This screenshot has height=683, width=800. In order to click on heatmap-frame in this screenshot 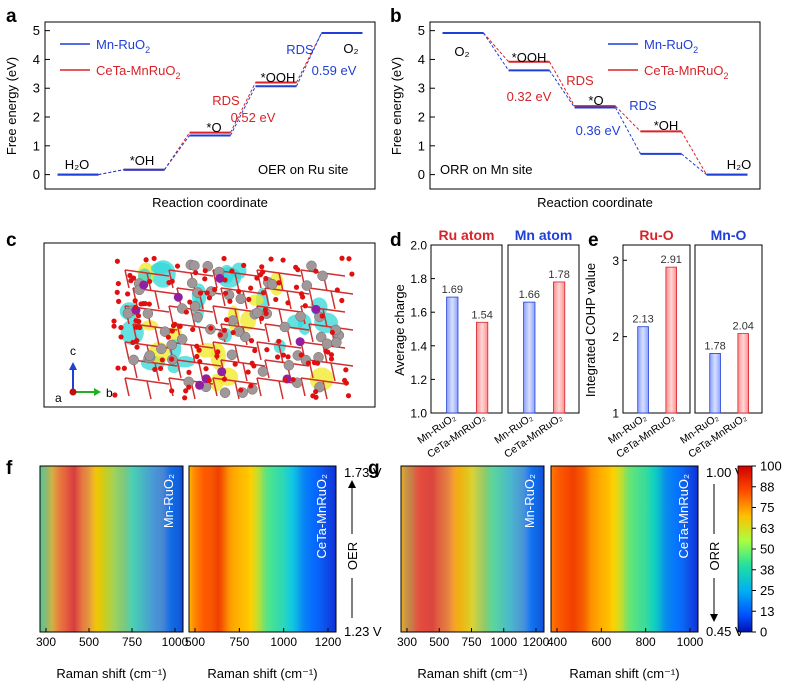, I will do `click(262, 549)`.